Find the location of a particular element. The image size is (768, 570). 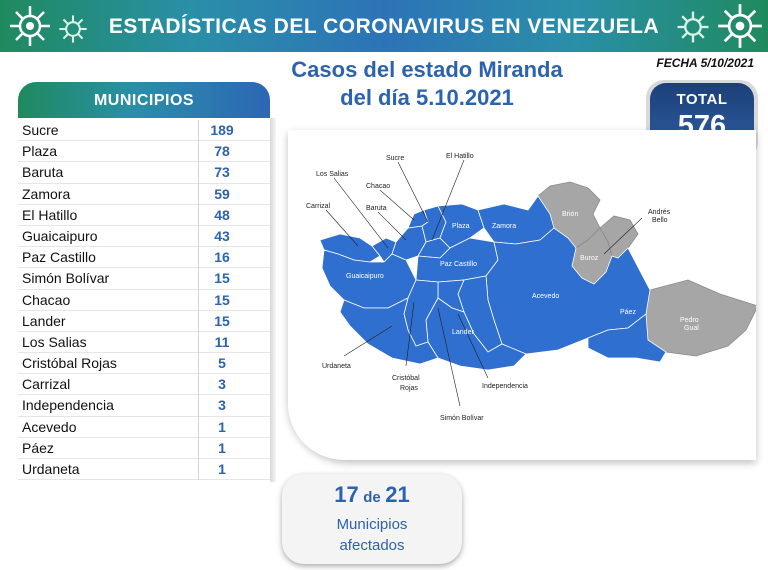

municipio-cases: 16 is located at coordinates (222, 257).